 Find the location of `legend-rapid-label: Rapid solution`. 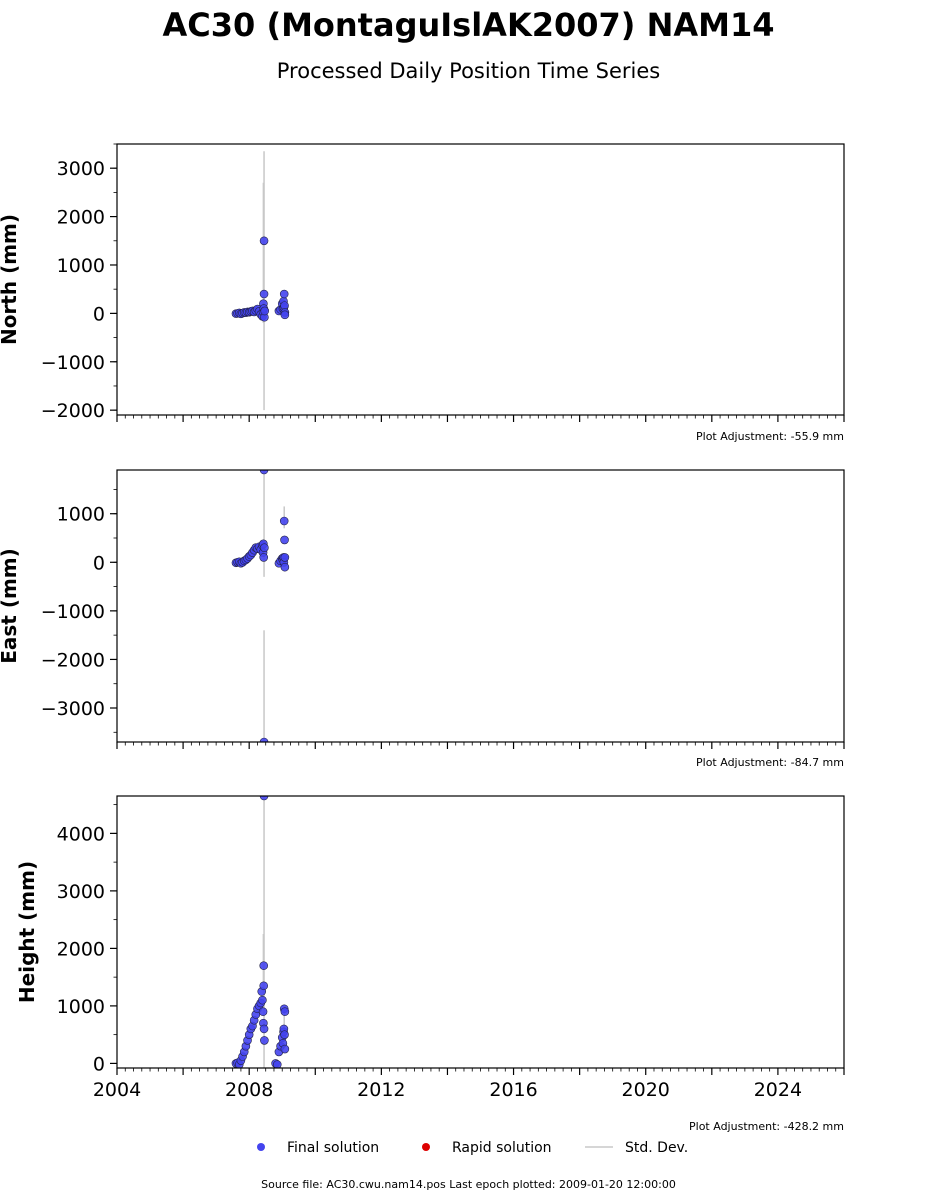

legend-rapid-label: Rapid solution is located at coordinates (502, 1148).